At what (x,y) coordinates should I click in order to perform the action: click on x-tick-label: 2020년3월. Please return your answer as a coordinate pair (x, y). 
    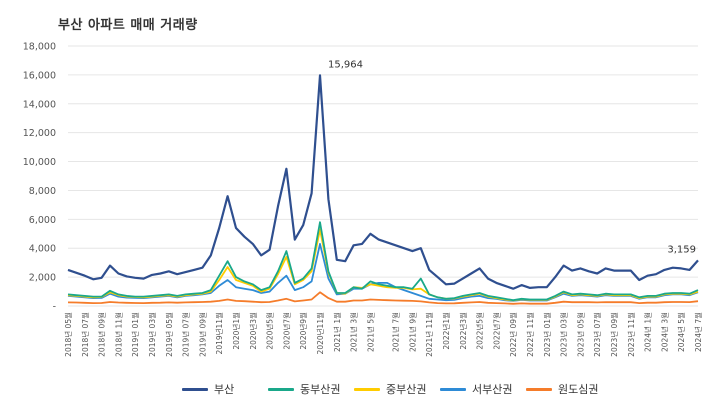
    Looking at the image, I should click on (253, 331).